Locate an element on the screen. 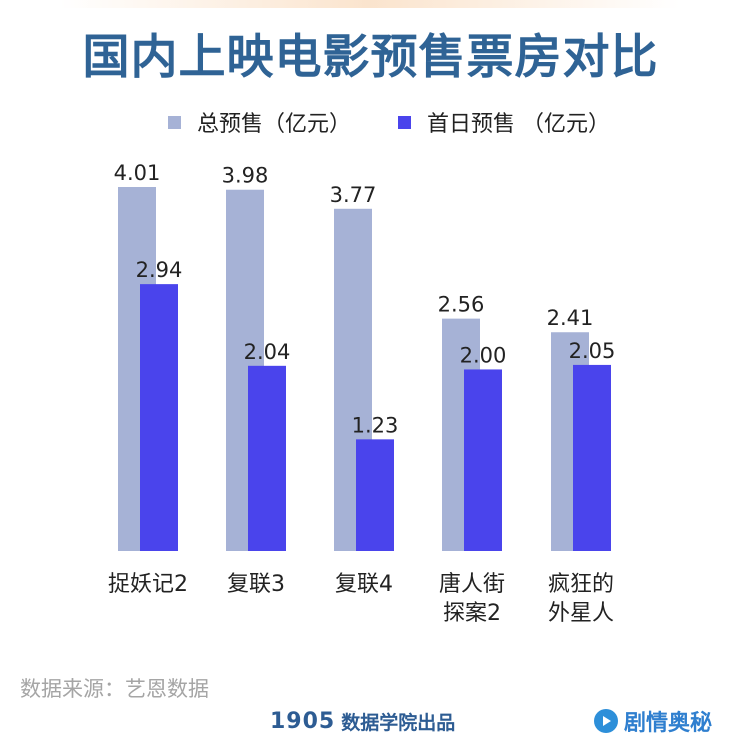 Image resolution: width=741 pixels, height=749 pixels. play-icon is located at coordinates (606, 721).